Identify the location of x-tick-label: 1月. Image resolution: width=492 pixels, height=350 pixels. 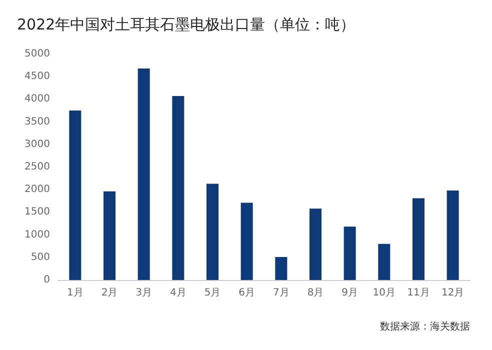
(75, 293).